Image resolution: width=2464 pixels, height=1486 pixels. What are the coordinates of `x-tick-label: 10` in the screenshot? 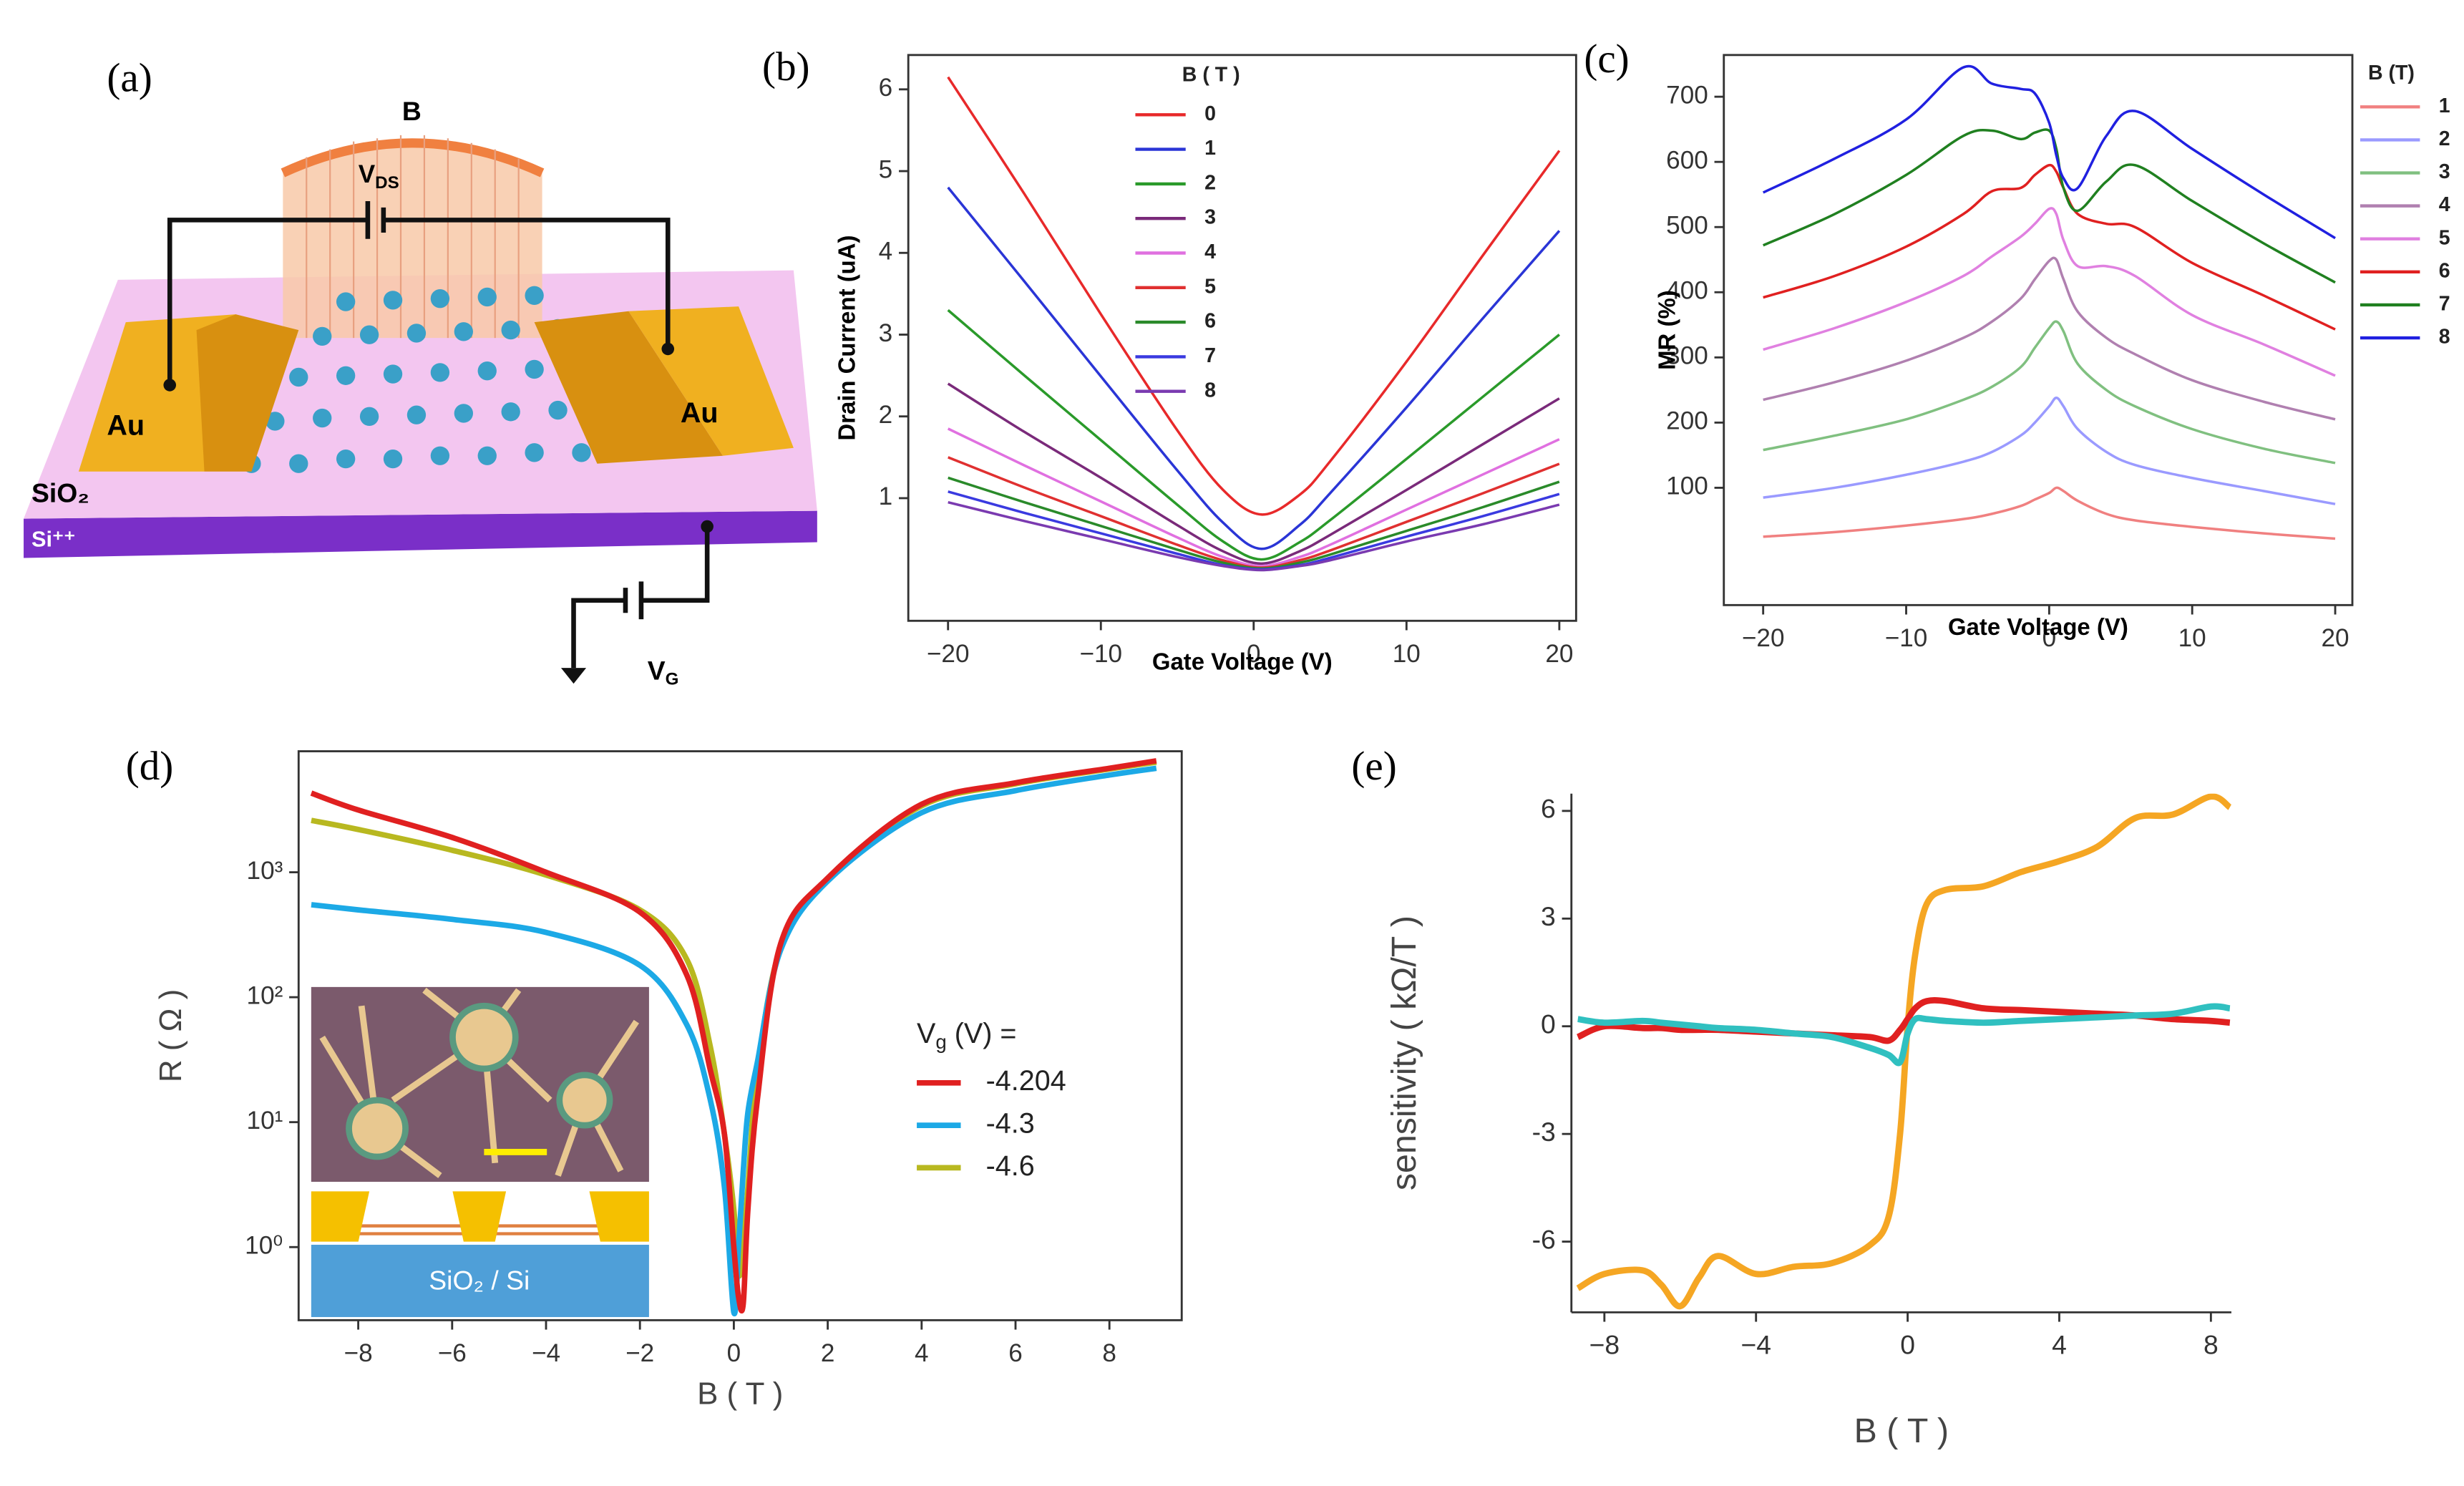 It's located at (2192, 638).